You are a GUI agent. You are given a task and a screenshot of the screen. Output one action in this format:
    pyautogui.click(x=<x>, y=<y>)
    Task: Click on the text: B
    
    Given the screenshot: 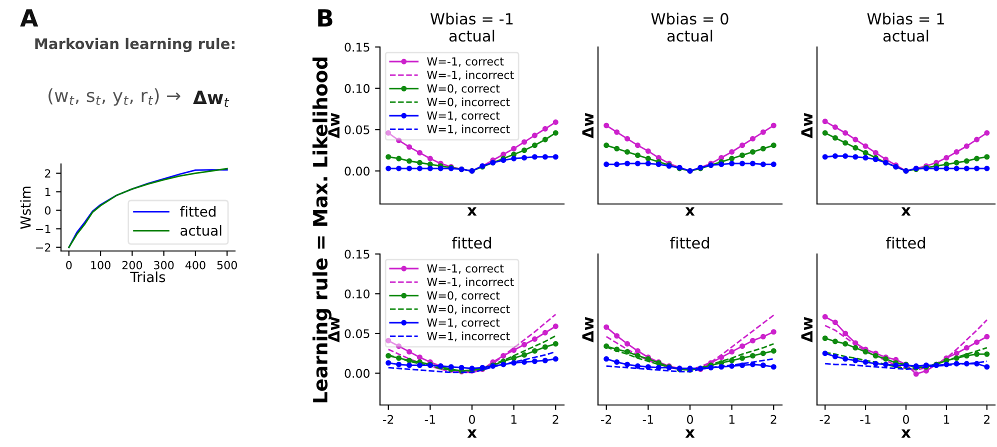 What is the action you would take?
    pyautogui.click(x=325, y=18)
    